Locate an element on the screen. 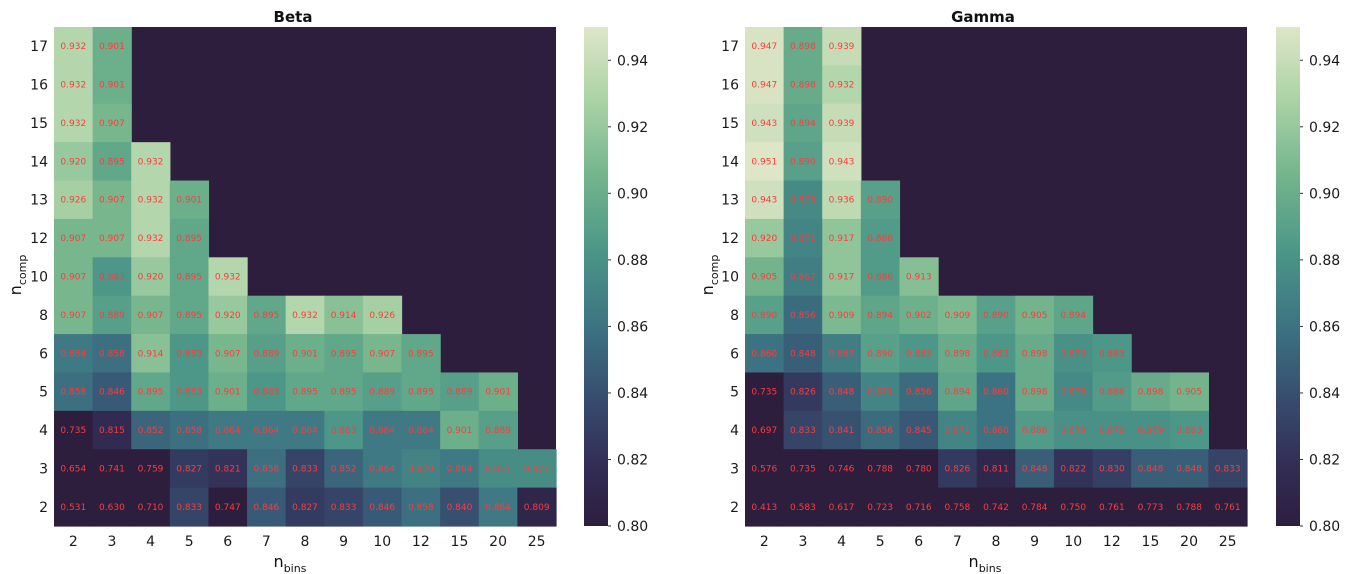 The image size is (1367, 574). beta-colorbar-tick-label: 0.94 is located at coordinates (632, 61).